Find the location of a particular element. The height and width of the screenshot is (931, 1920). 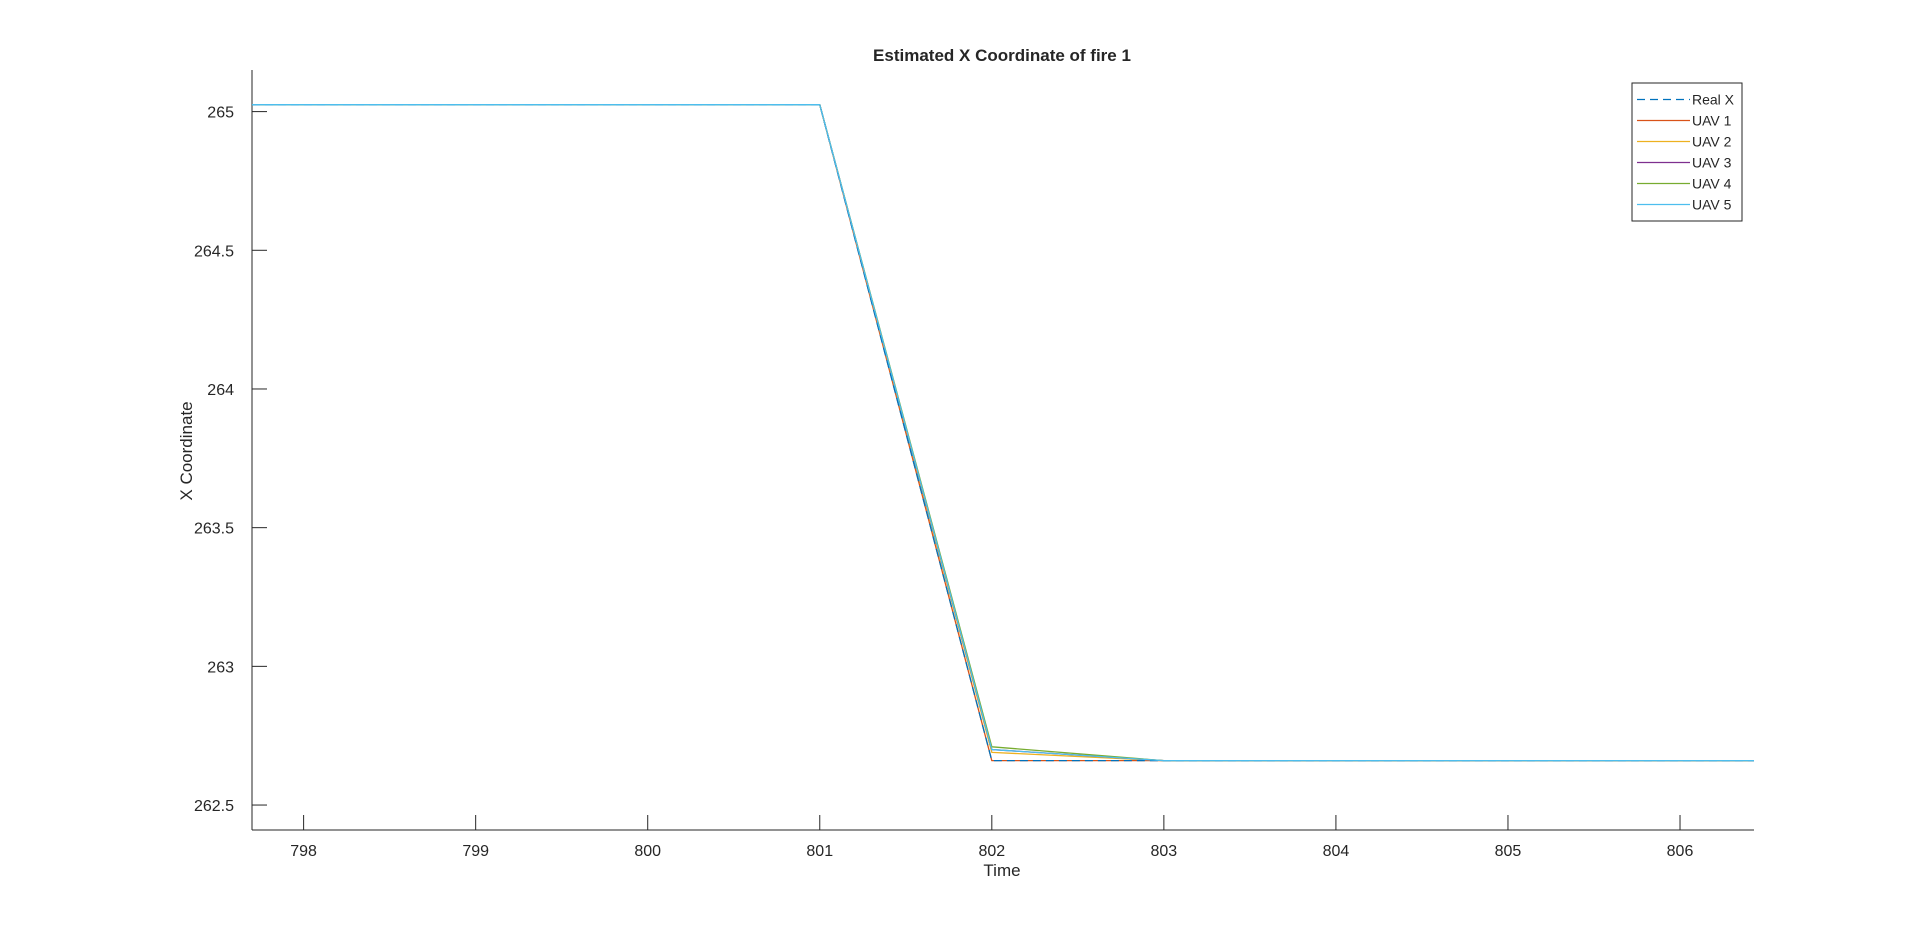

x-tick-label: 799 is located at coordinates (475, 851).